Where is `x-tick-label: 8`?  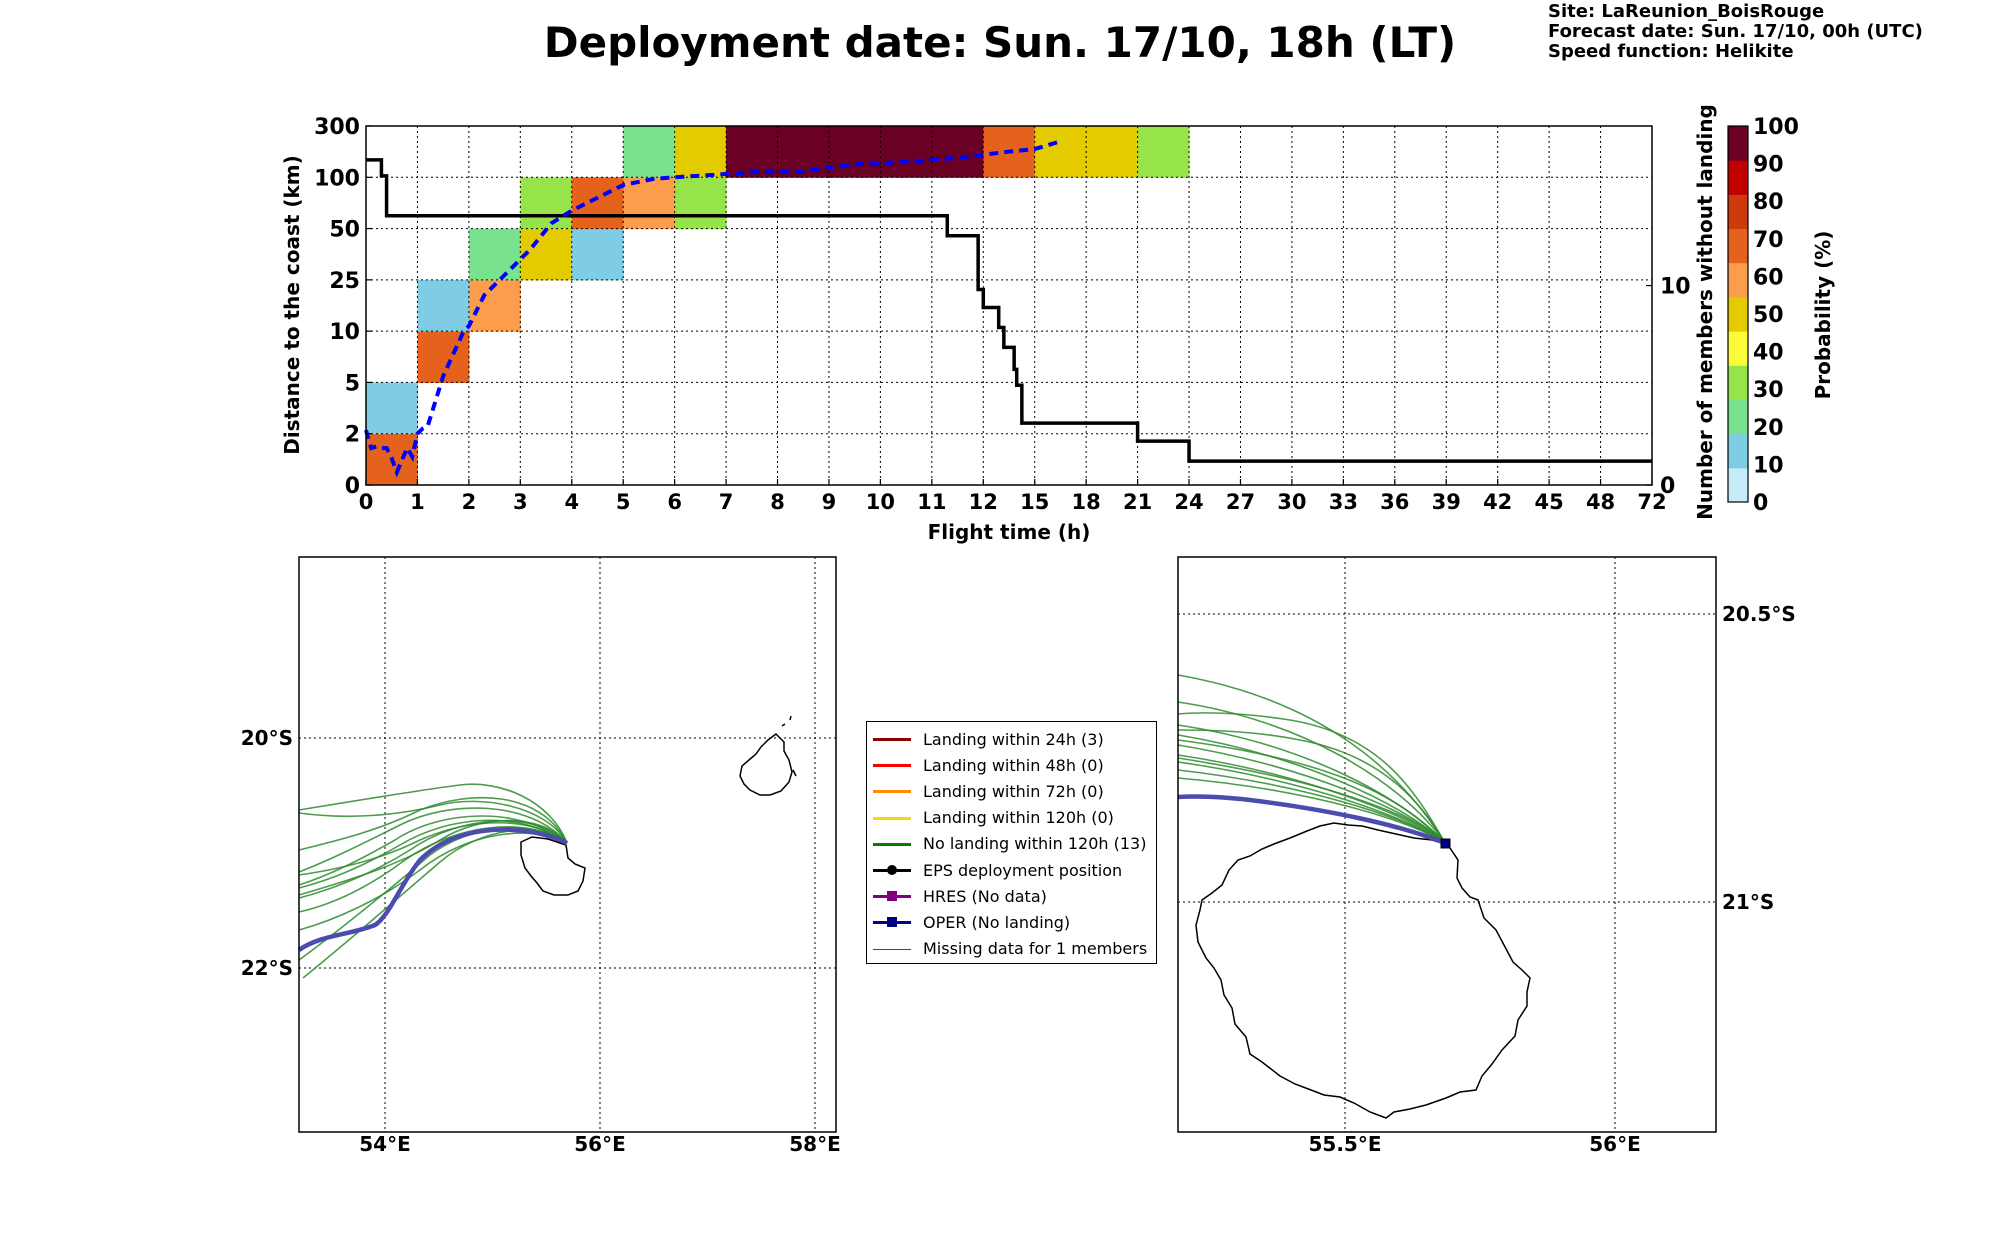 x-tick-label: 8 is located at coordinates (777, 502).